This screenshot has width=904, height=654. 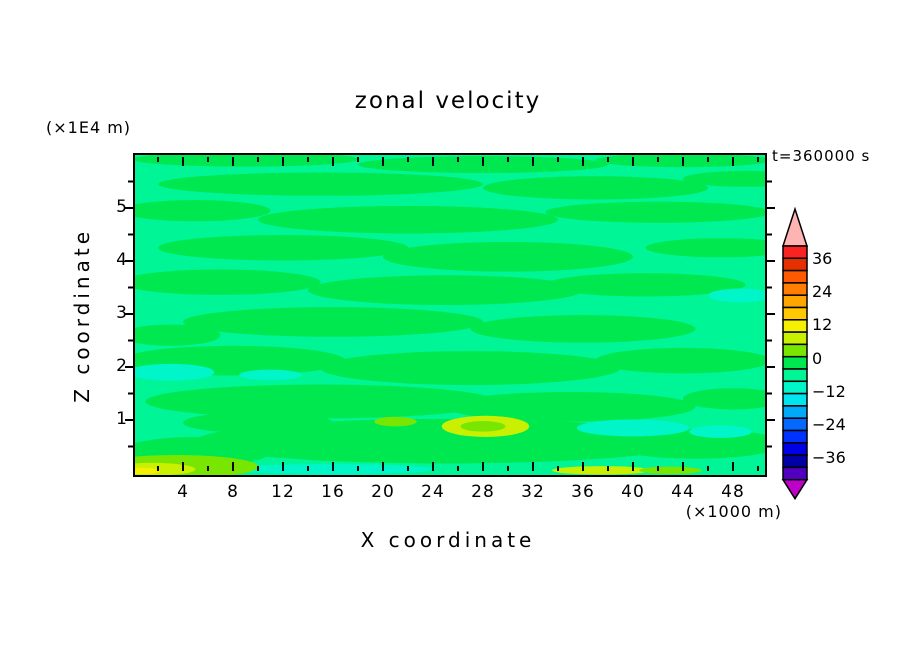 I want to click on z-tick-label: 1, so click(x=121, y=419).